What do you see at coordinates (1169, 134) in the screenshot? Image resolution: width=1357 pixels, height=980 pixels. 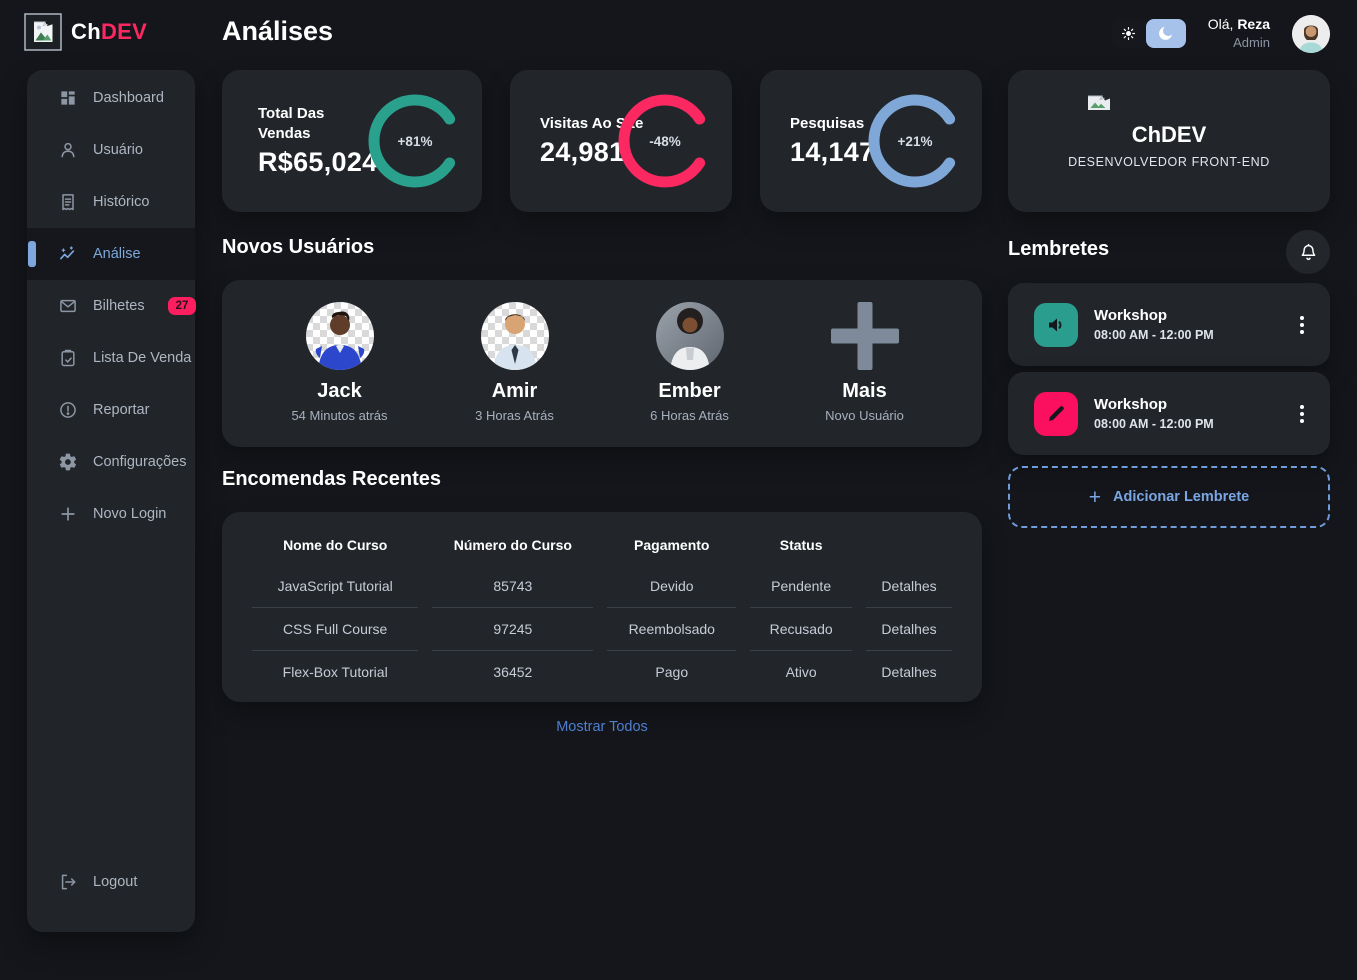 I see `profile-name: ChDEV` at bounding box center [1169, 134].